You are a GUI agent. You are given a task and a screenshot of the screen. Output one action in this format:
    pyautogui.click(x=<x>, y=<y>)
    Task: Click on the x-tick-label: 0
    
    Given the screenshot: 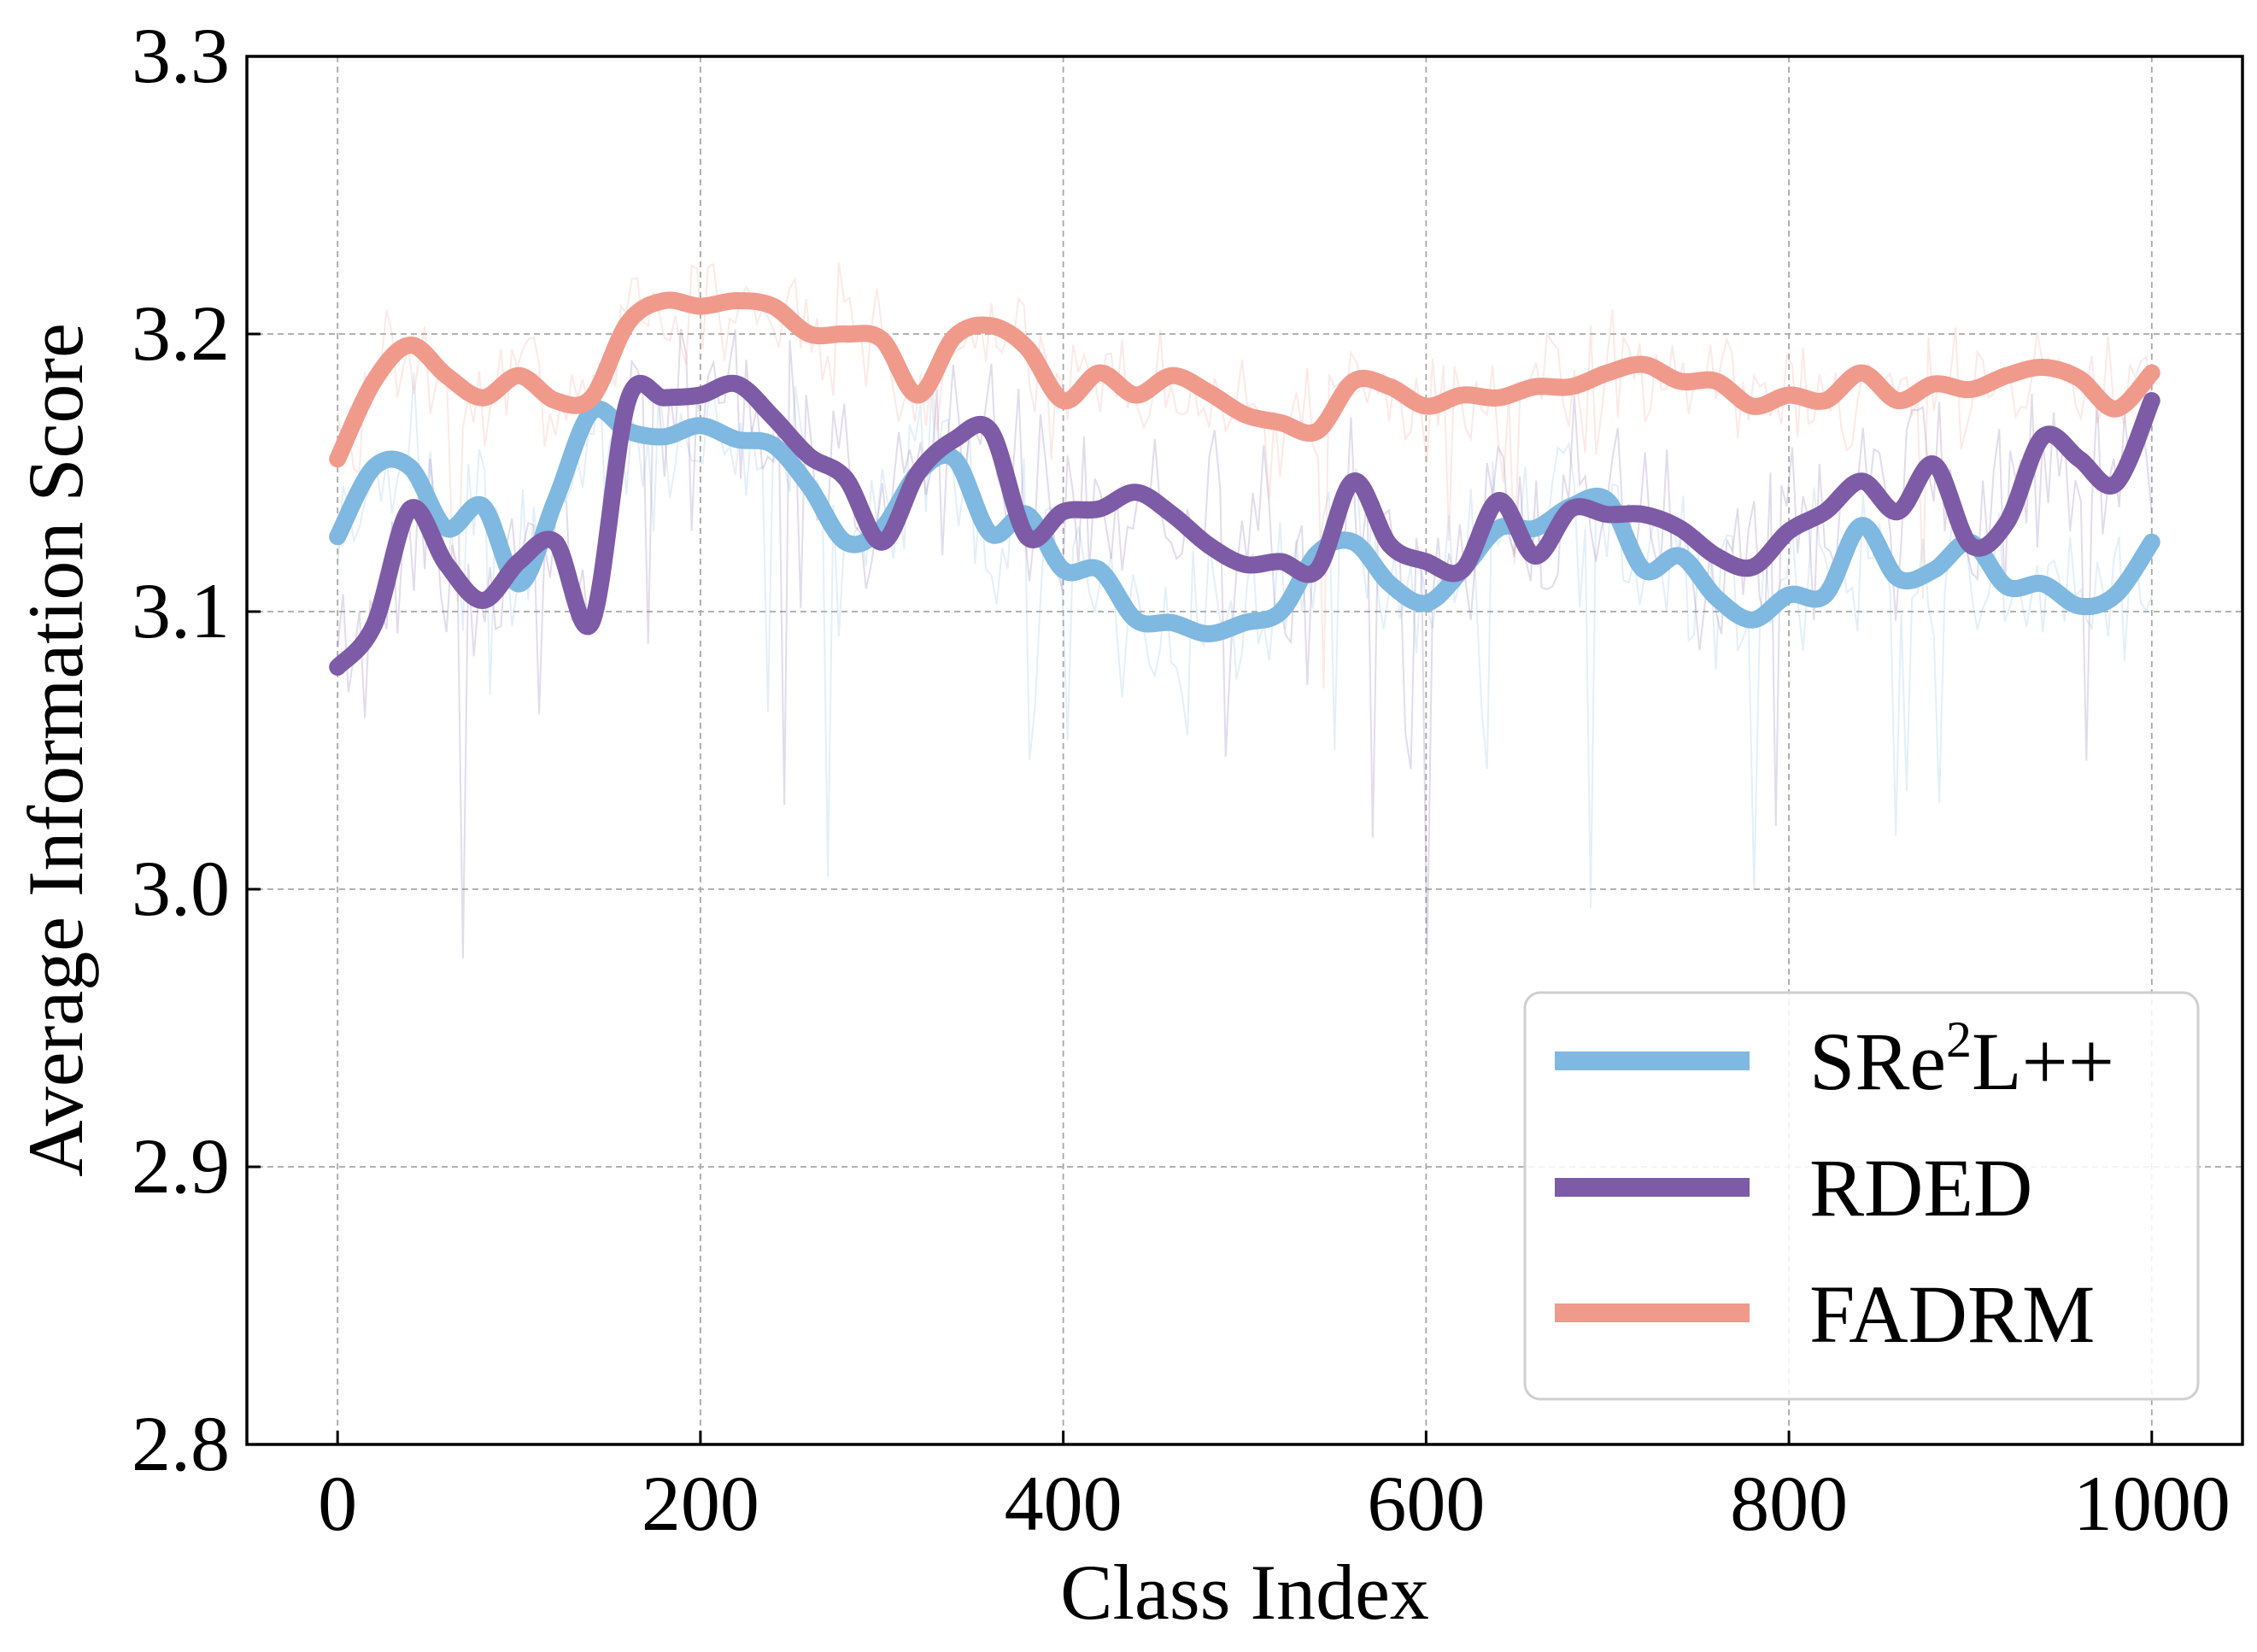 What is the action you would take?
    pyautogui.click(x=338, y=1503)
    